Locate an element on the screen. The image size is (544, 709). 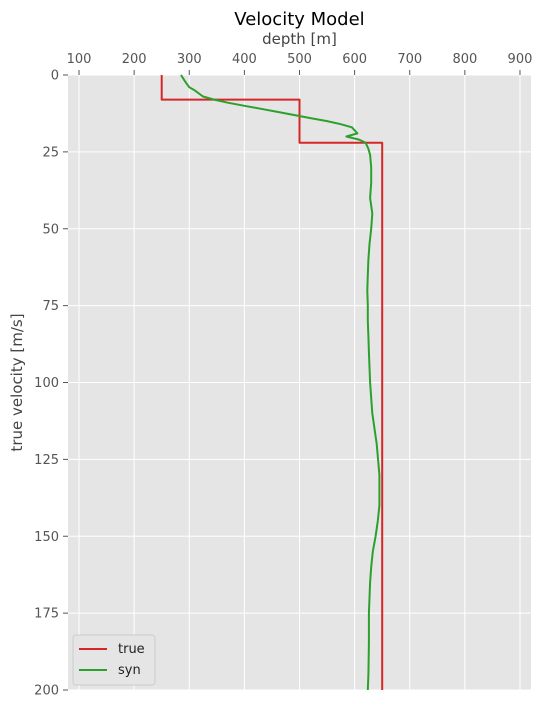
legend-box is located at coordinates (114, 660).